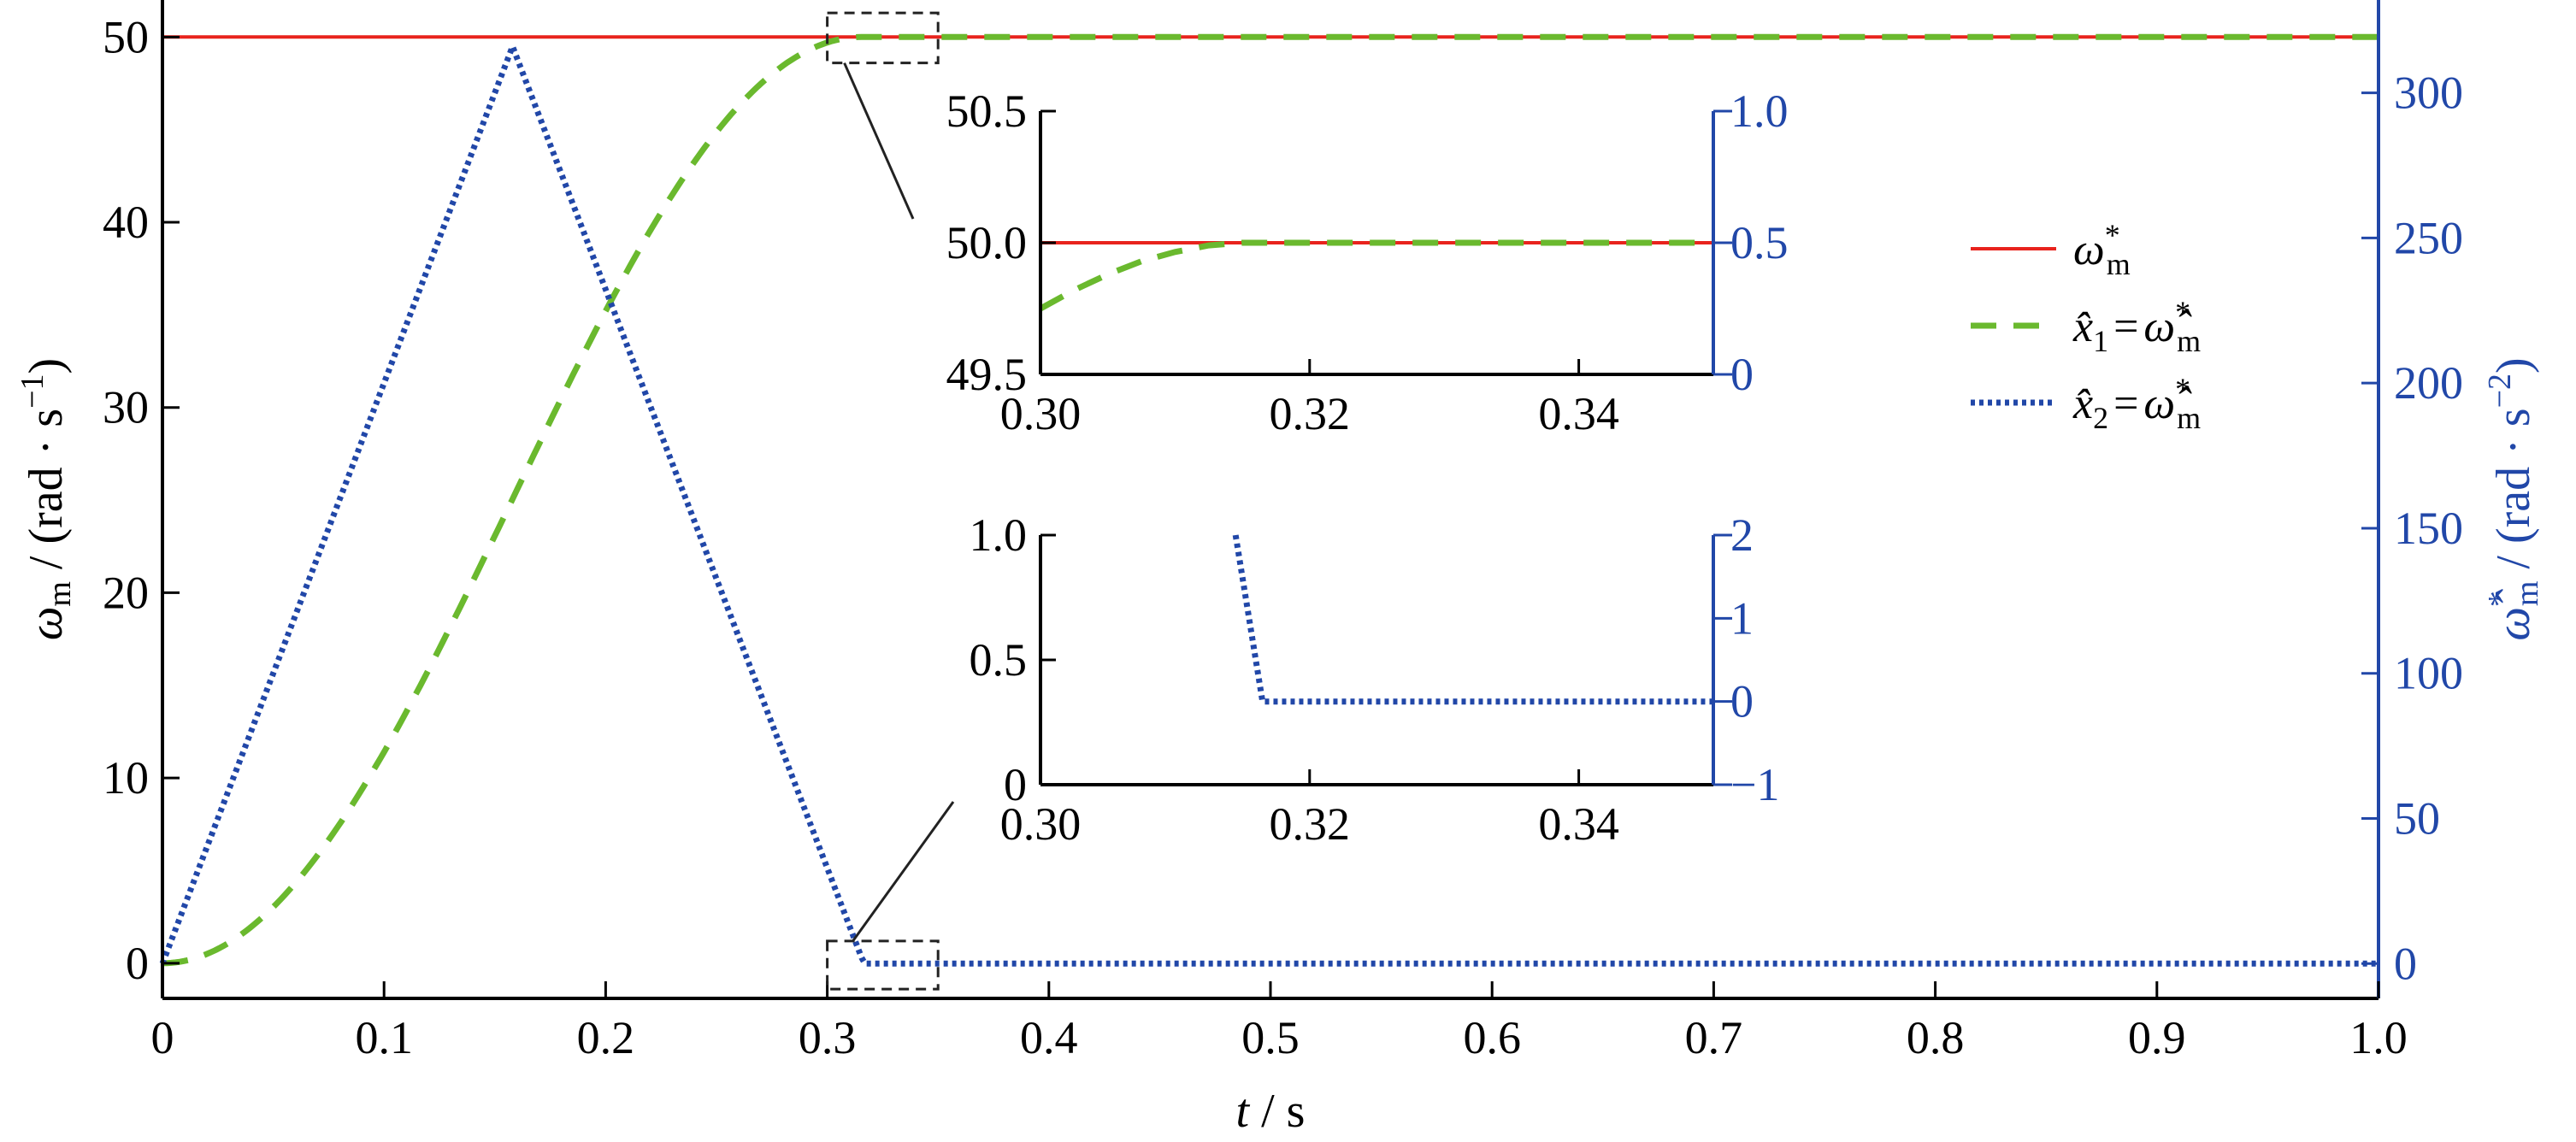  What do you see at coordinates (2378, 1038) in the screenshot?
I see `x-tick-label: 1.0` at bounding box center [2378, 1038].